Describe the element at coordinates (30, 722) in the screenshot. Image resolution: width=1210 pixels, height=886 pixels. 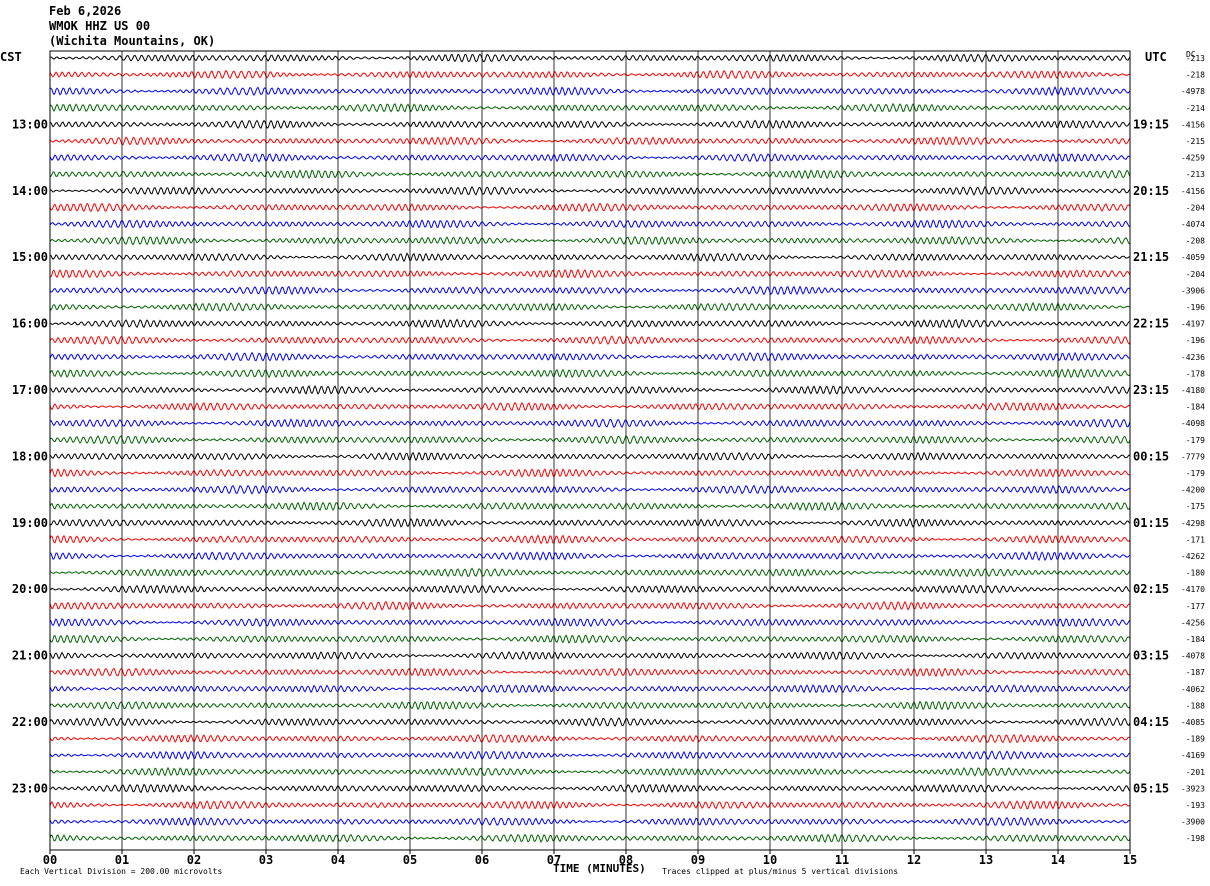
I see `left-hour-label-9: 22:00` at that location.